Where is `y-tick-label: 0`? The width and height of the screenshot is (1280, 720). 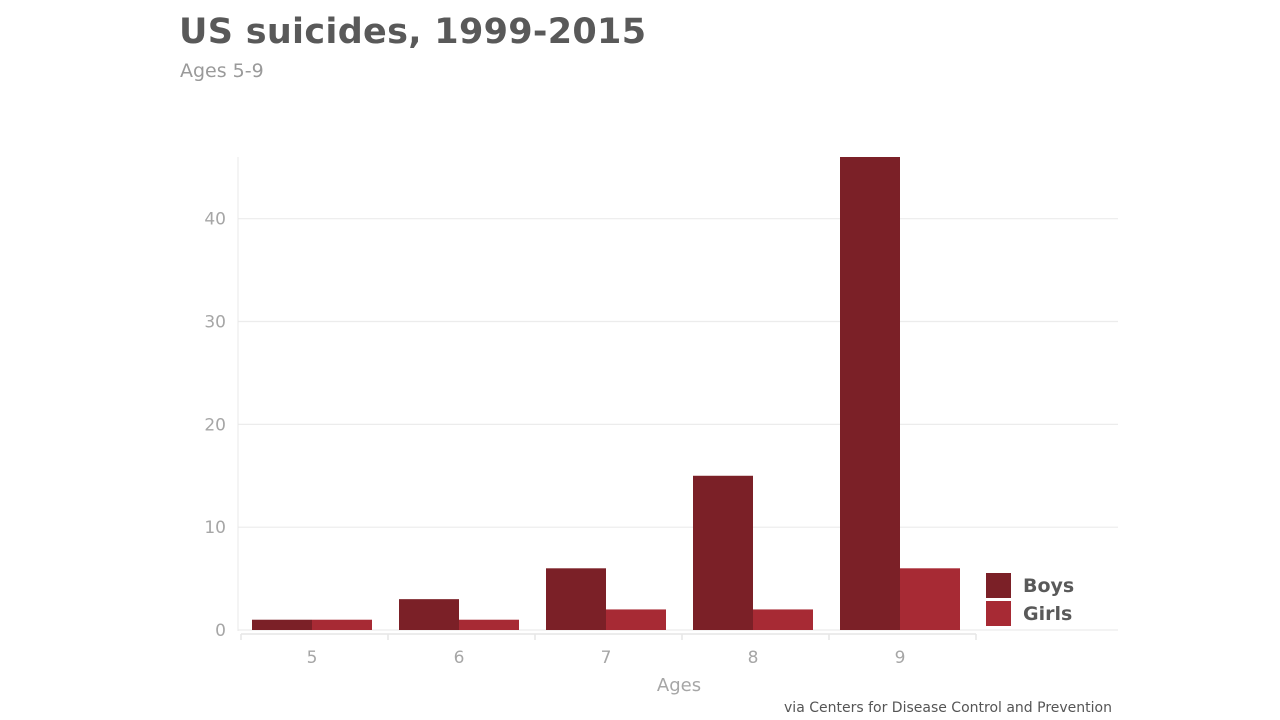 y-tick-label: 0 is located at coordinates (220, 631).